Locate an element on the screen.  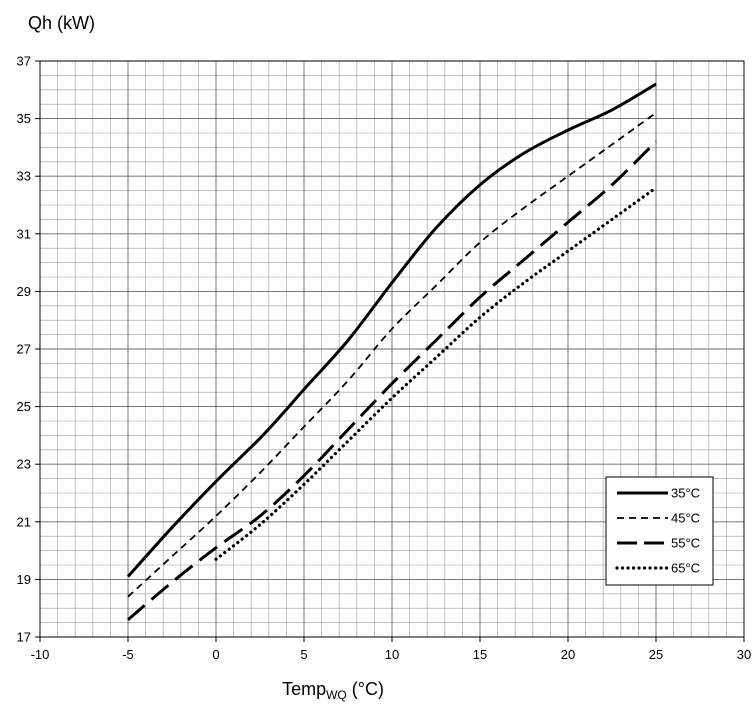
x-tick-label: -5 is located at coordinates (128, 654).